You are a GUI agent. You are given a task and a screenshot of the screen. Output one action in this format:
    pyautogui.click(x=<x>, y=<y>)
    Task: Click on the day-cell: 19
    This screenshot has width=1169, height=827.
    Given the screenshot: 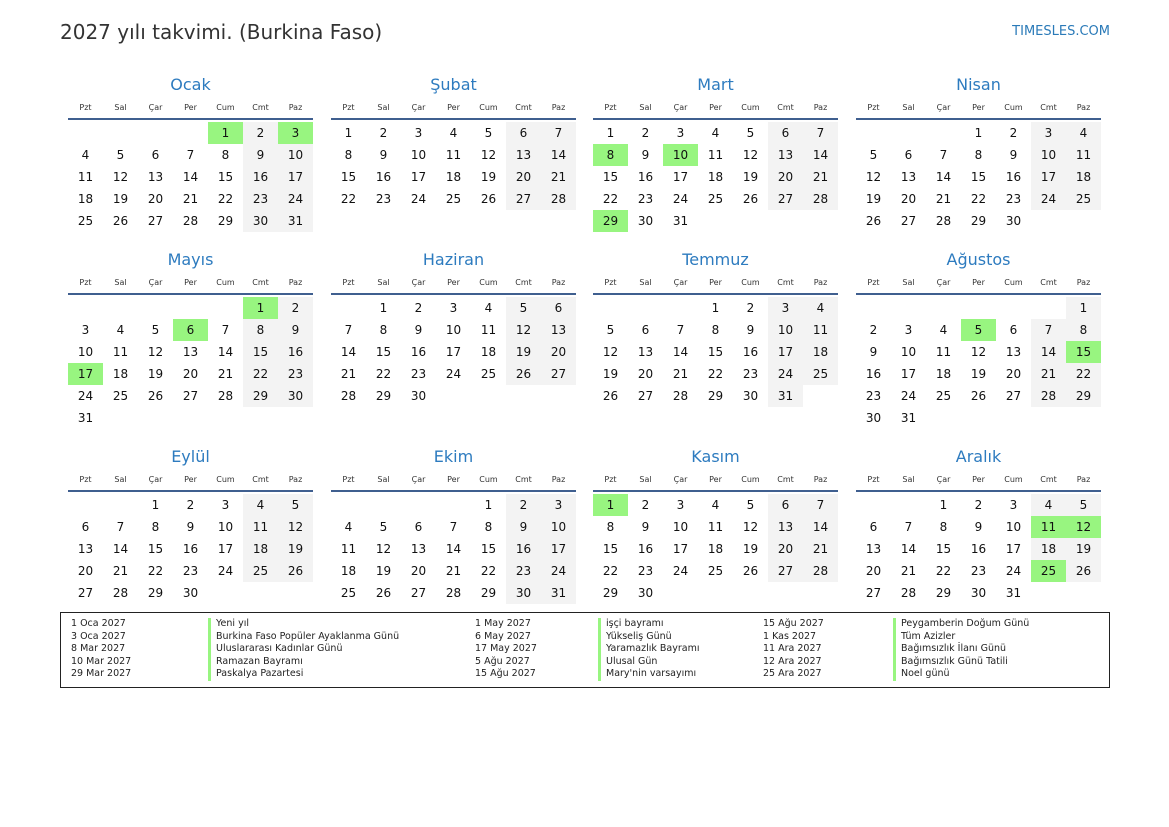 What is the action you would take?
    pyautogui.click(x=750, y=177)
    